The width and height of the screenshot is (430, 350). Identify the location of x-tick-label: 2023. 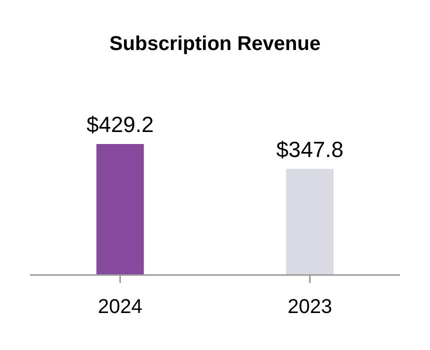
(310, 307).